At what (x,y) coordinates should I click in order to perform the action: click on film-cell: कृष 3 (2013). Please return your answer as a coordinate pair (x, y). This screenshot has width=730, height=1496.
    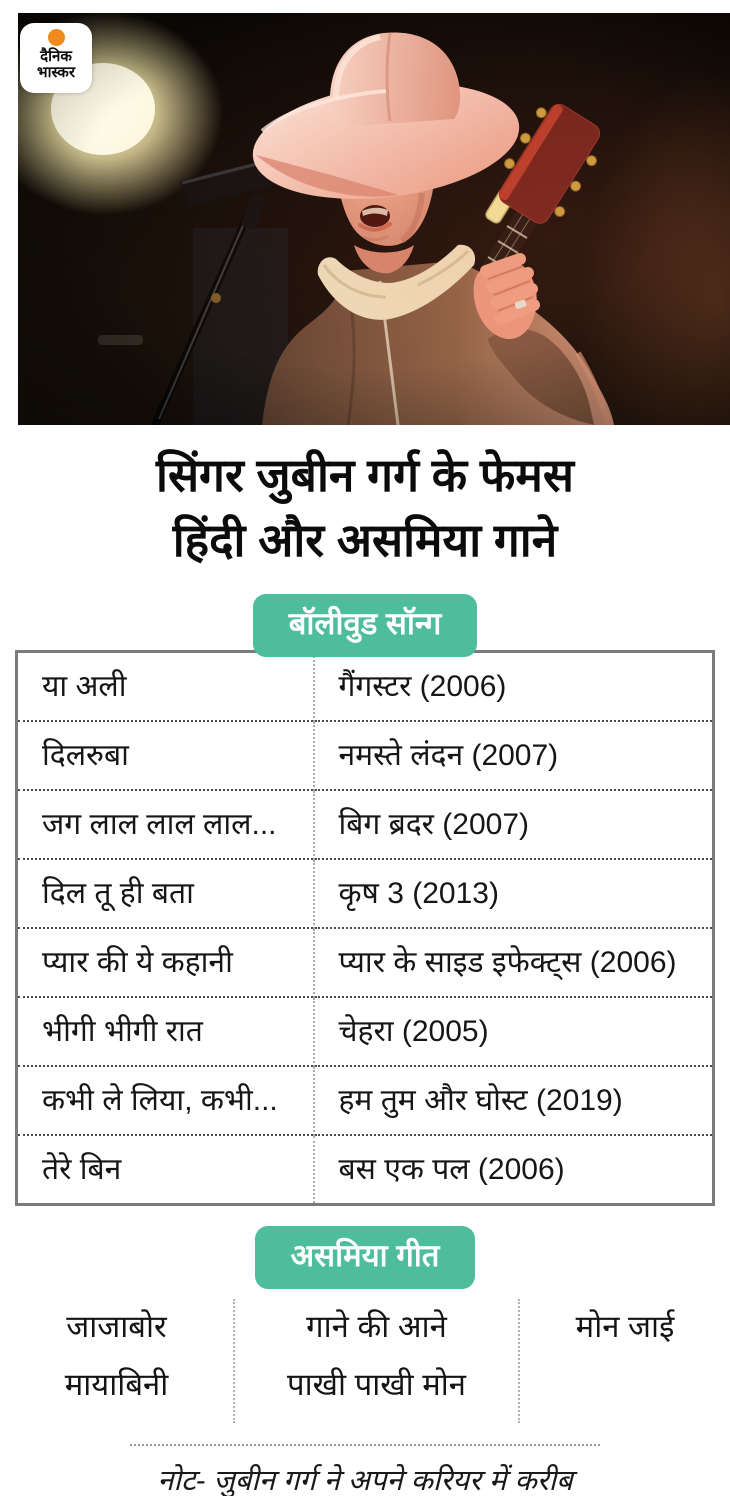
    Looking at the image, I should click on (513, 892).